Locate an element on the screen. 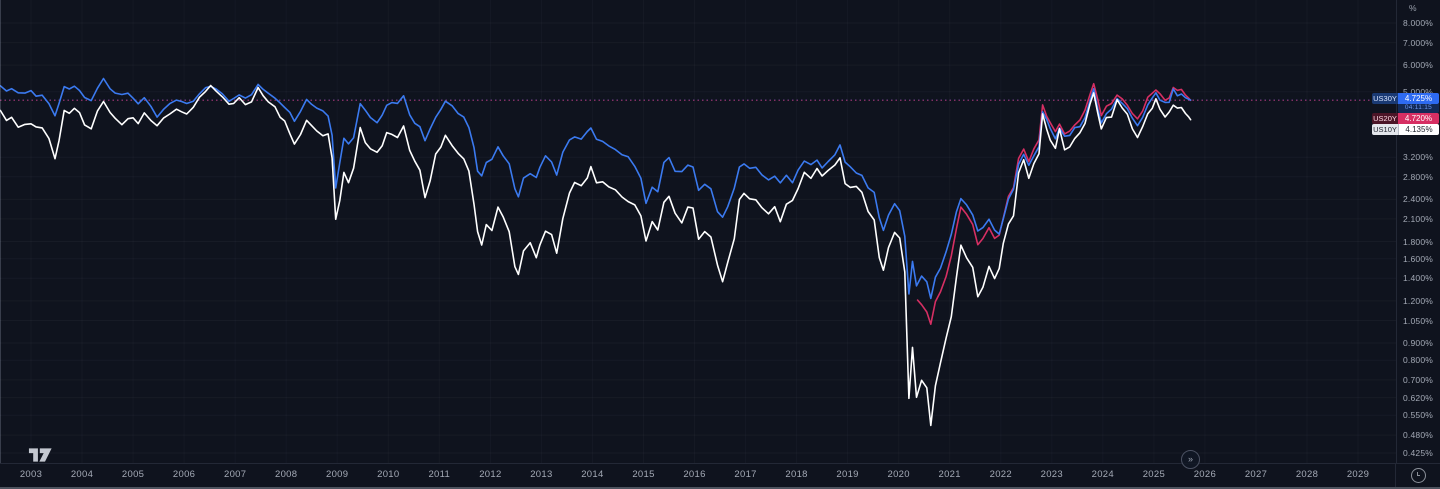 Image resolution: width=1440 pixels, height=489 pixels. time-axis-year-label: 2005 is located at coordinates (133, 474).